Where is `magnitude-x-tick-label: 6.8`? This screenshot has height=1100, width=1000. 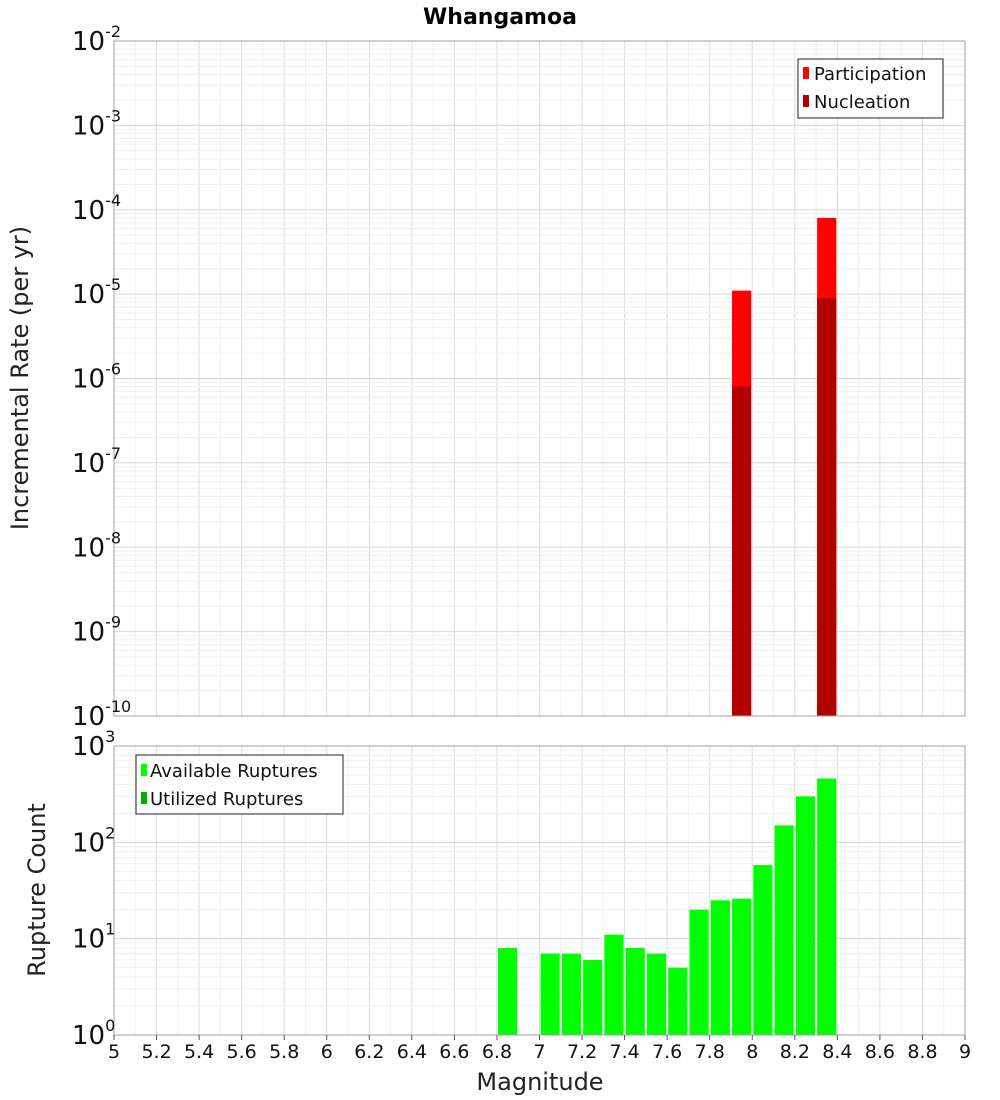
magnitude-x-tick-label: 6.8 is located at coordinates (497, 1052).